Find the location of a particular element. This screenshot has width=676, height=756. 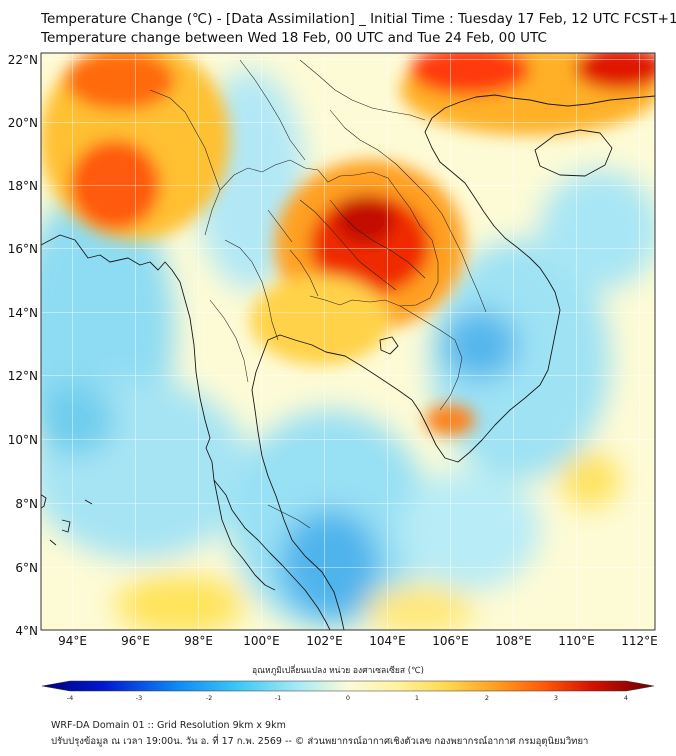

field-cool-south is located at coordinates (470, 530).